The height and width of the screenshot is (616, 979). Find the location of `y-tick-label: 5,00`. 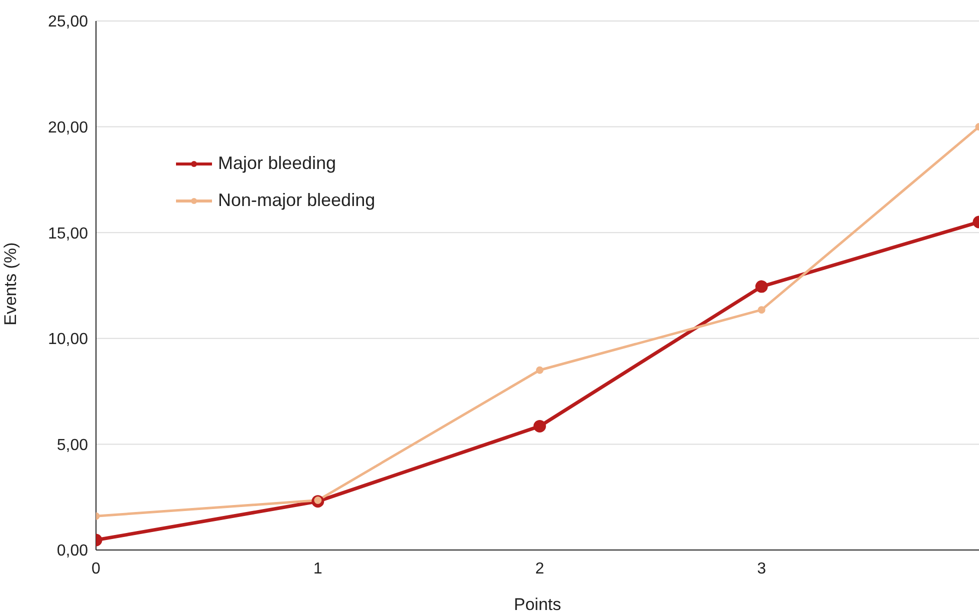

y-tick-label: 5,00 is located at coordinates (72, 445).